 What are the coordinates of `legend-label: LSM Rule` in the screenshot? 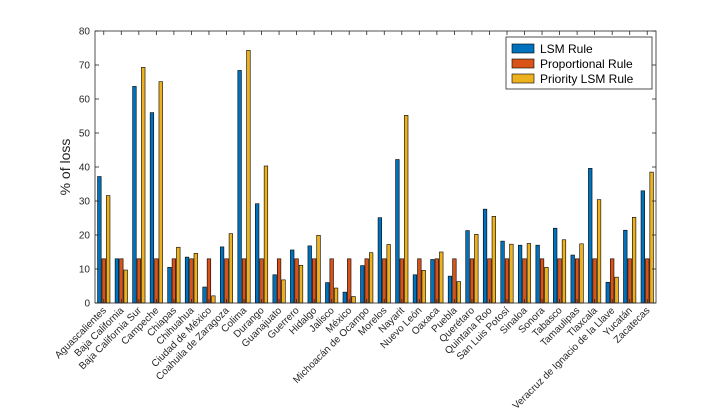 It's located at (566, 49).